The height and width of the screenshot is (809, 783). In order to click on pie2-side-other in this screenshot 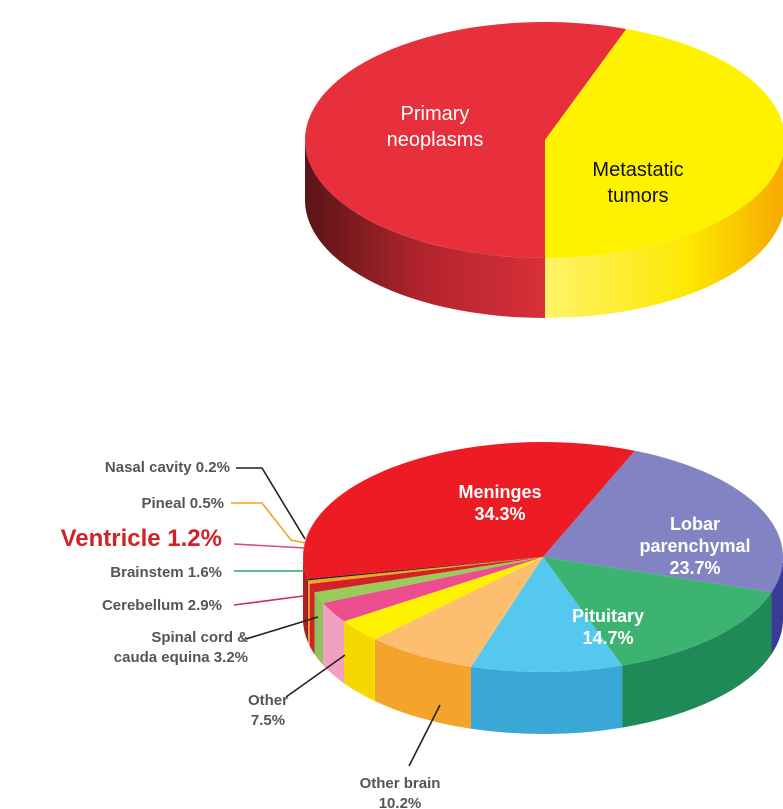, I will do `click(422, 684)`.